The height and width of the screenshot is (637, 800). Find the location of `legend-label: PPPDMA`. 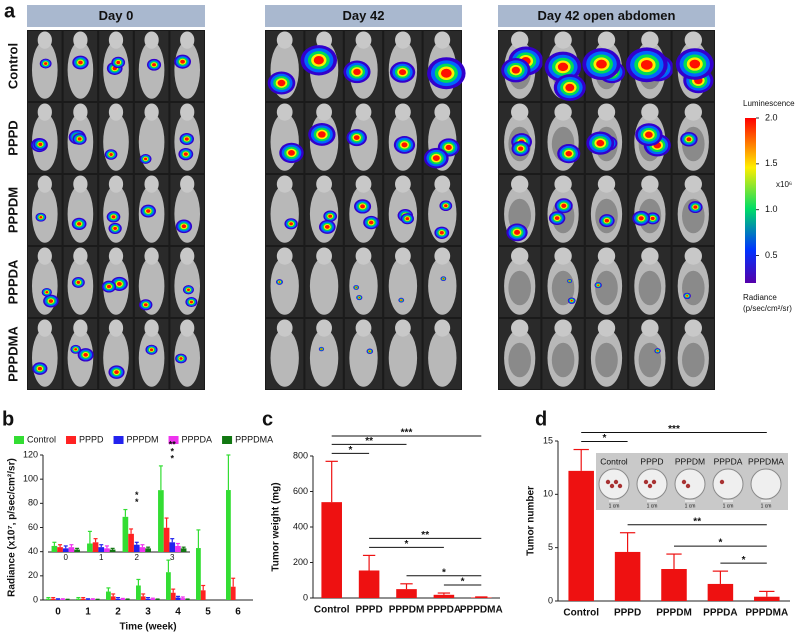

legend-label: PPPDMA is located at coordinates (254, 439).